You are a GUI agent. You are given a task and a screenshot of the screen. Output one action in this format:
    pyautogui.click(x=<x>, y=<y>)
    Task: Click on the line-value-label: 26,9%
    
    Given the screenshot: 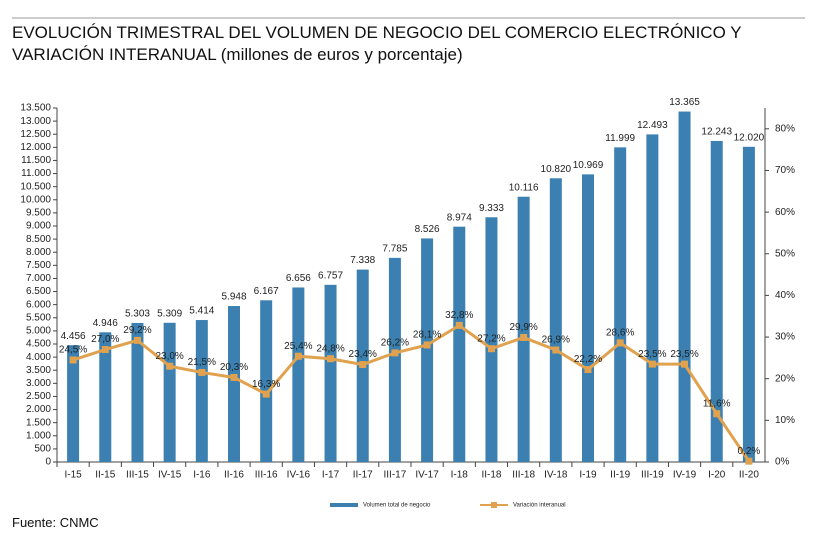 What is the action you would take?
    pyautogui.click(x=556, y=340)
    